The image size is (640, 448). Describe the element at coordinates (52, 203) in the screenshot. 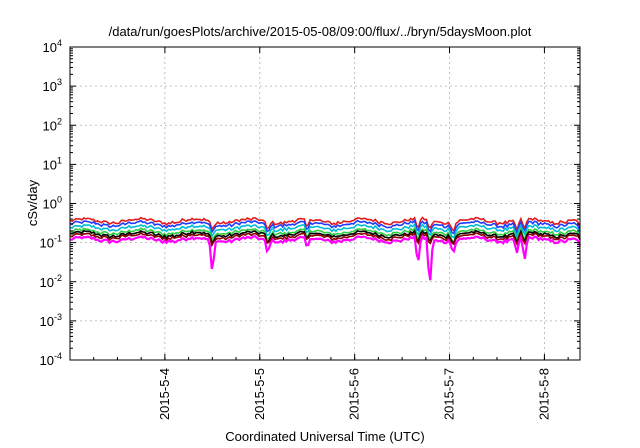

I see `y-tick-label: 10⁰` at that location.